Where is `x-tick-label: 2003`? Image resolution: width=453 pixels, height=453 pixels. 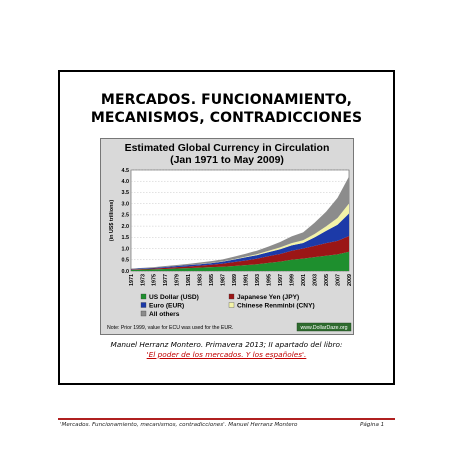
x-tick-label: 2003 is located at coordinates (315, 280).